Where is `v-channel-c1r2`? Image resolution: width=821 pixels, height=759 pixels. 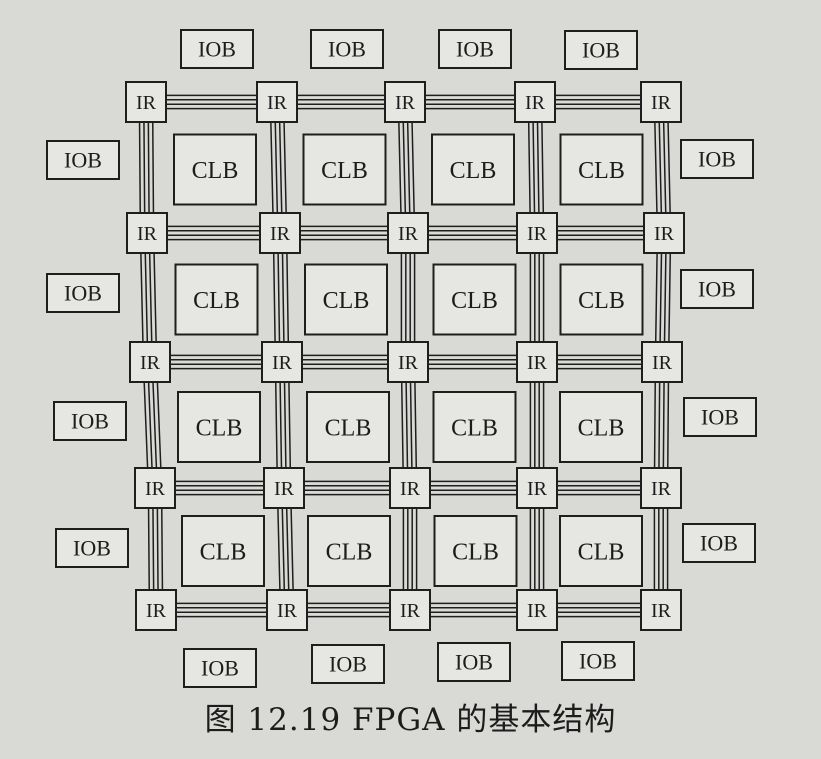
v-channel-c1r2 is located at coordinates (148, 297).